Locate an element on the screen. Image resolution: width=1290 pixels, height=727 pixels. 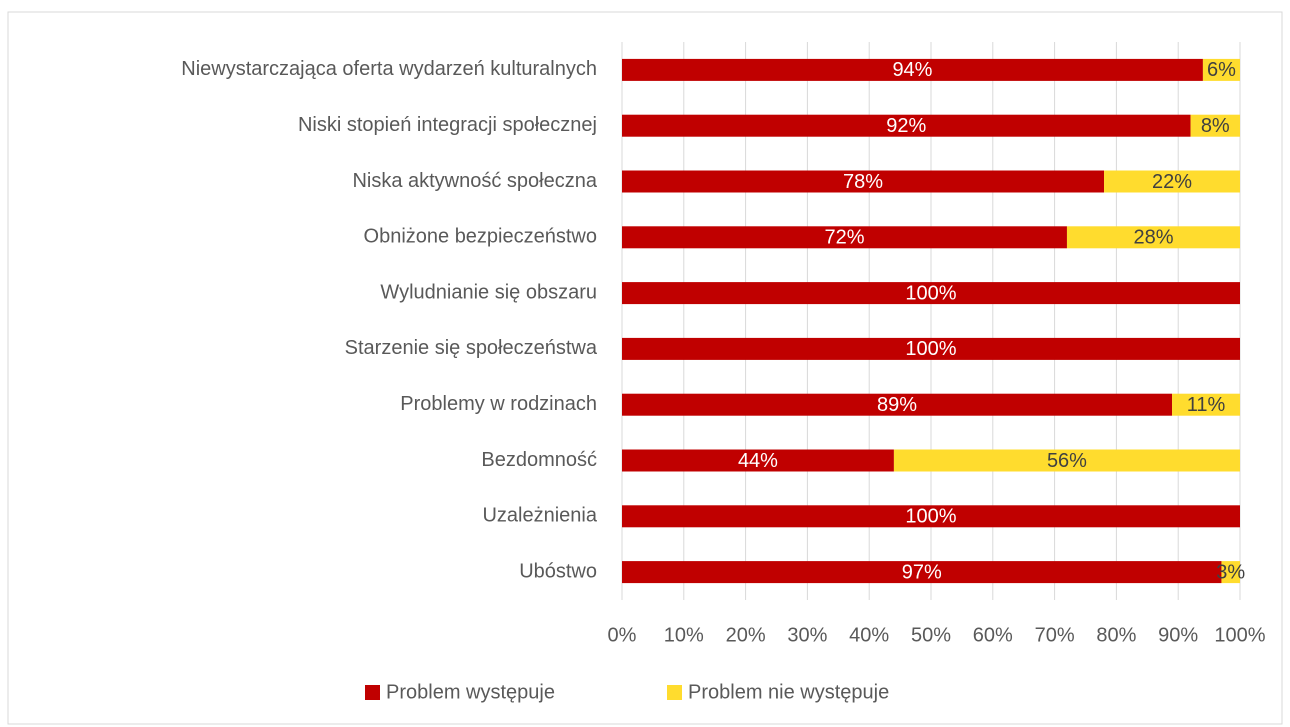
y-tick-label: Bezdomność is located at coordinates (539, 460).